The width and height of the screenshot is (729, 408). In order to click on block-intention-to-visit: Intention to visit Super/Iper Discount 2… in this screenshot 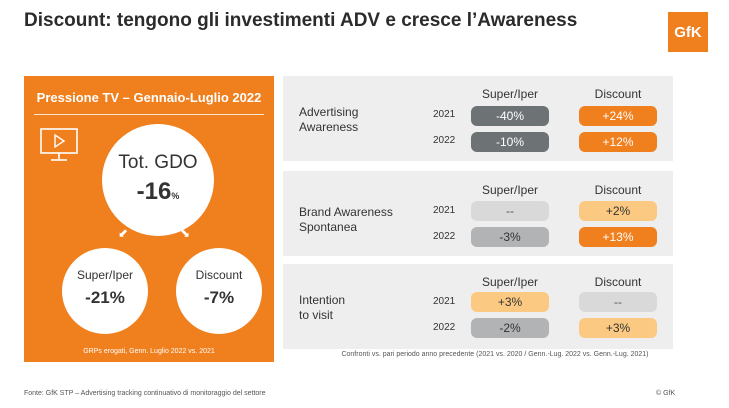, I will do `click(478, 306)`.